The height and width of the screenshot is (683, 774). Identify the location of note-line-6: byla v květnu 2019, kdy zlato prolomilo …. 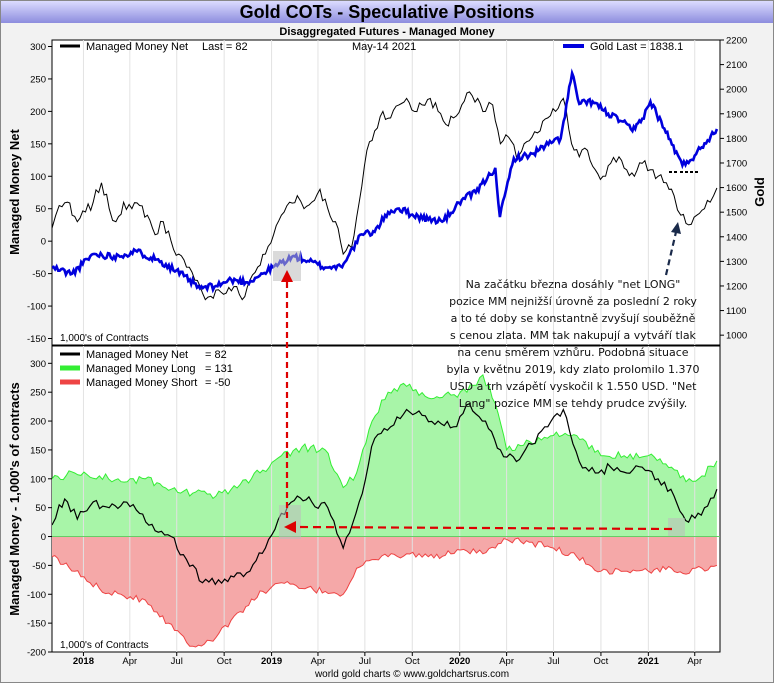
(573, 369).